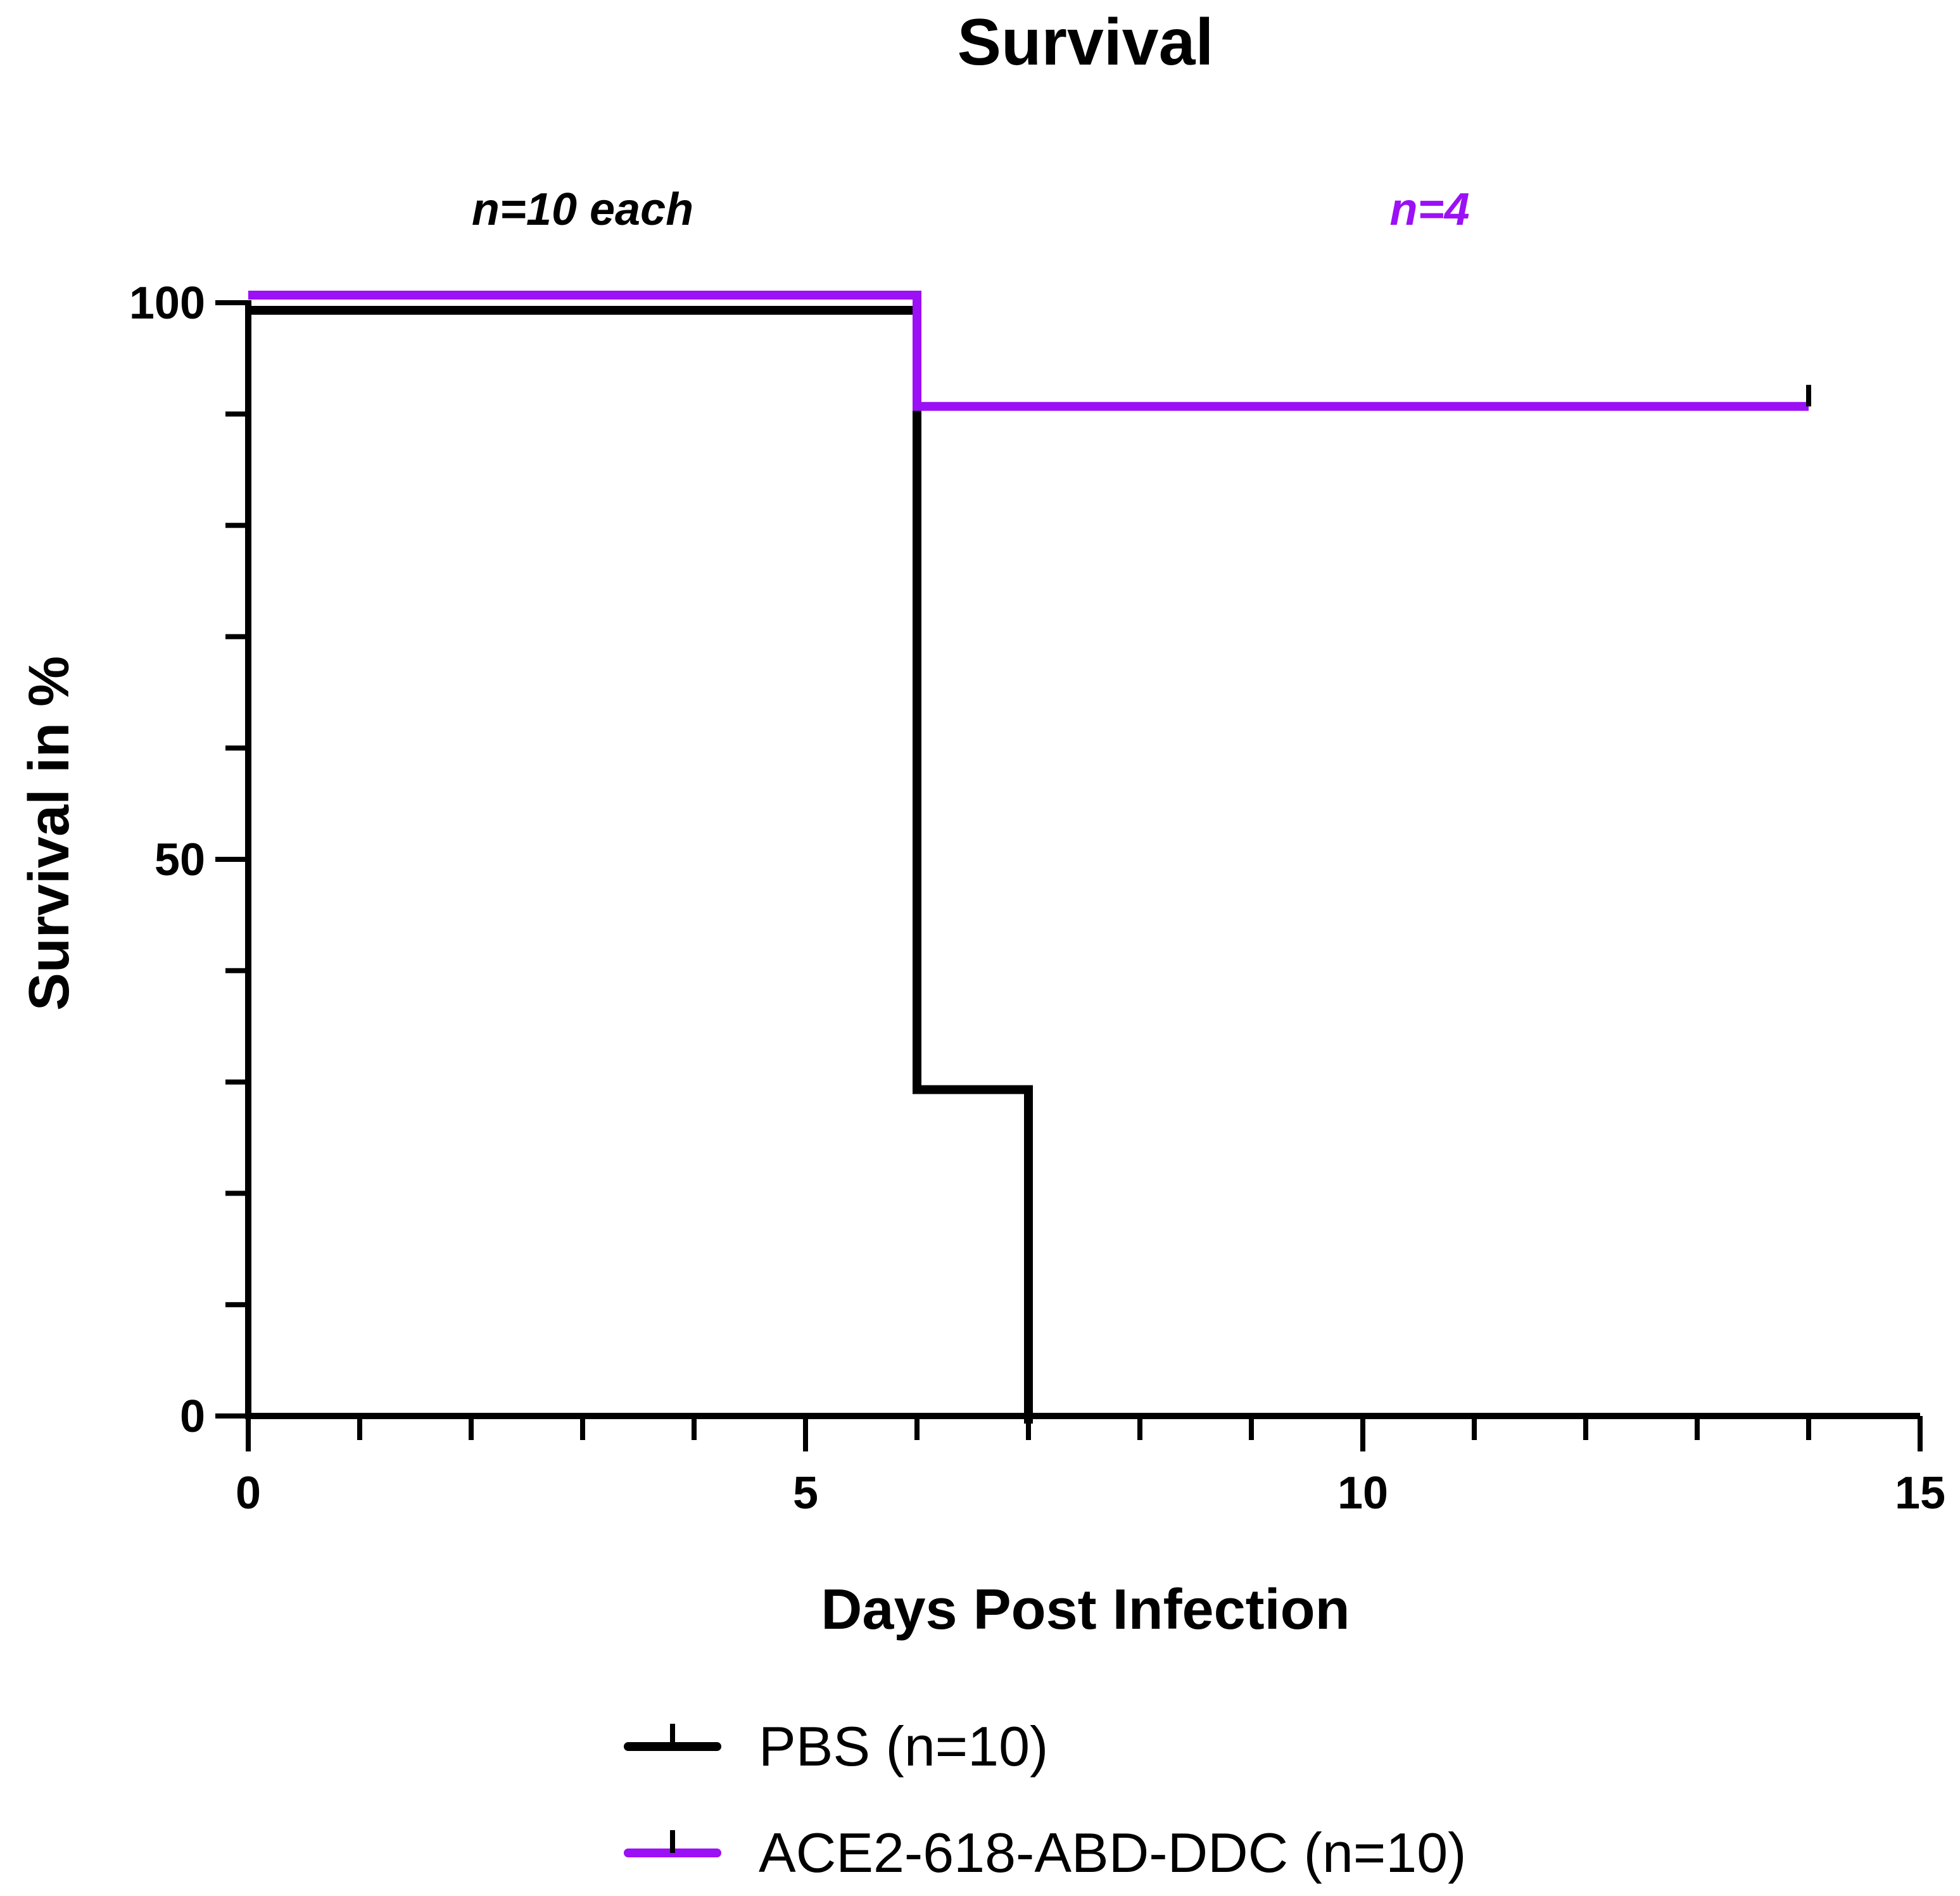  I want to click on x-axis-title: Days Post Infection, so click(1086, 1609).